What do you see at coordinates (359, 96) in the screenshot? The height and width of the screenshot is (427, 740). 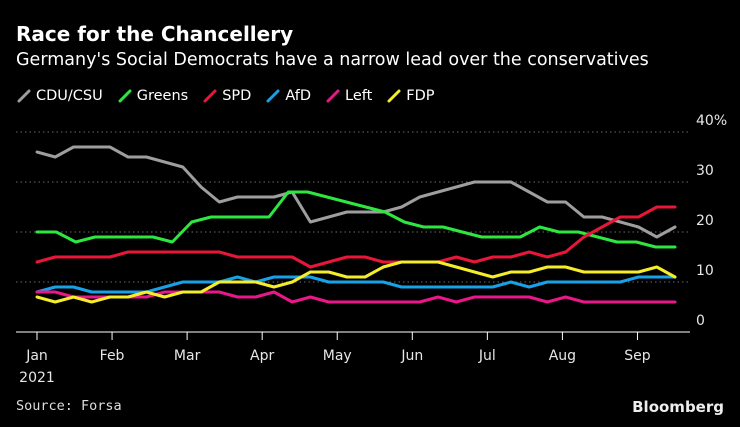 I see `legend-label: Left` at bounding box center [359, 96].